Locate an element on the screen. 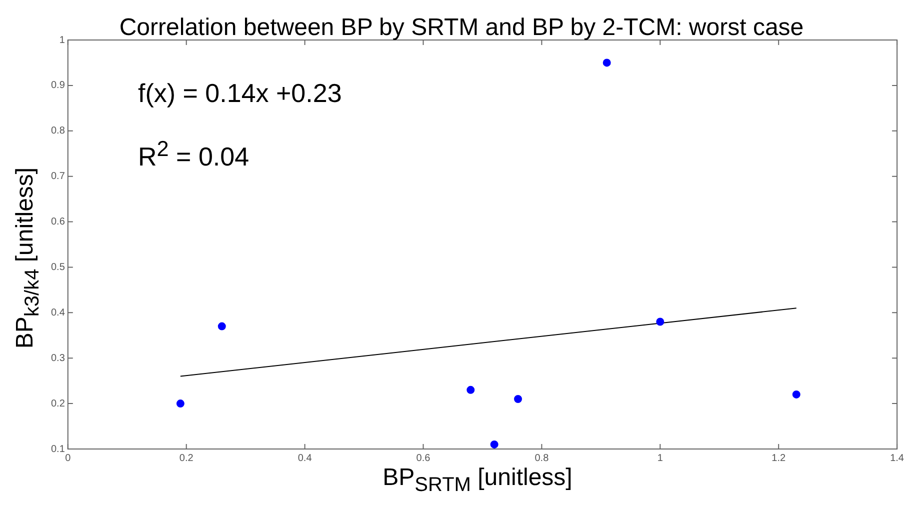 The image size is (915, 513). x-tick-label: 0.2 is located at coordinates (186, 458).